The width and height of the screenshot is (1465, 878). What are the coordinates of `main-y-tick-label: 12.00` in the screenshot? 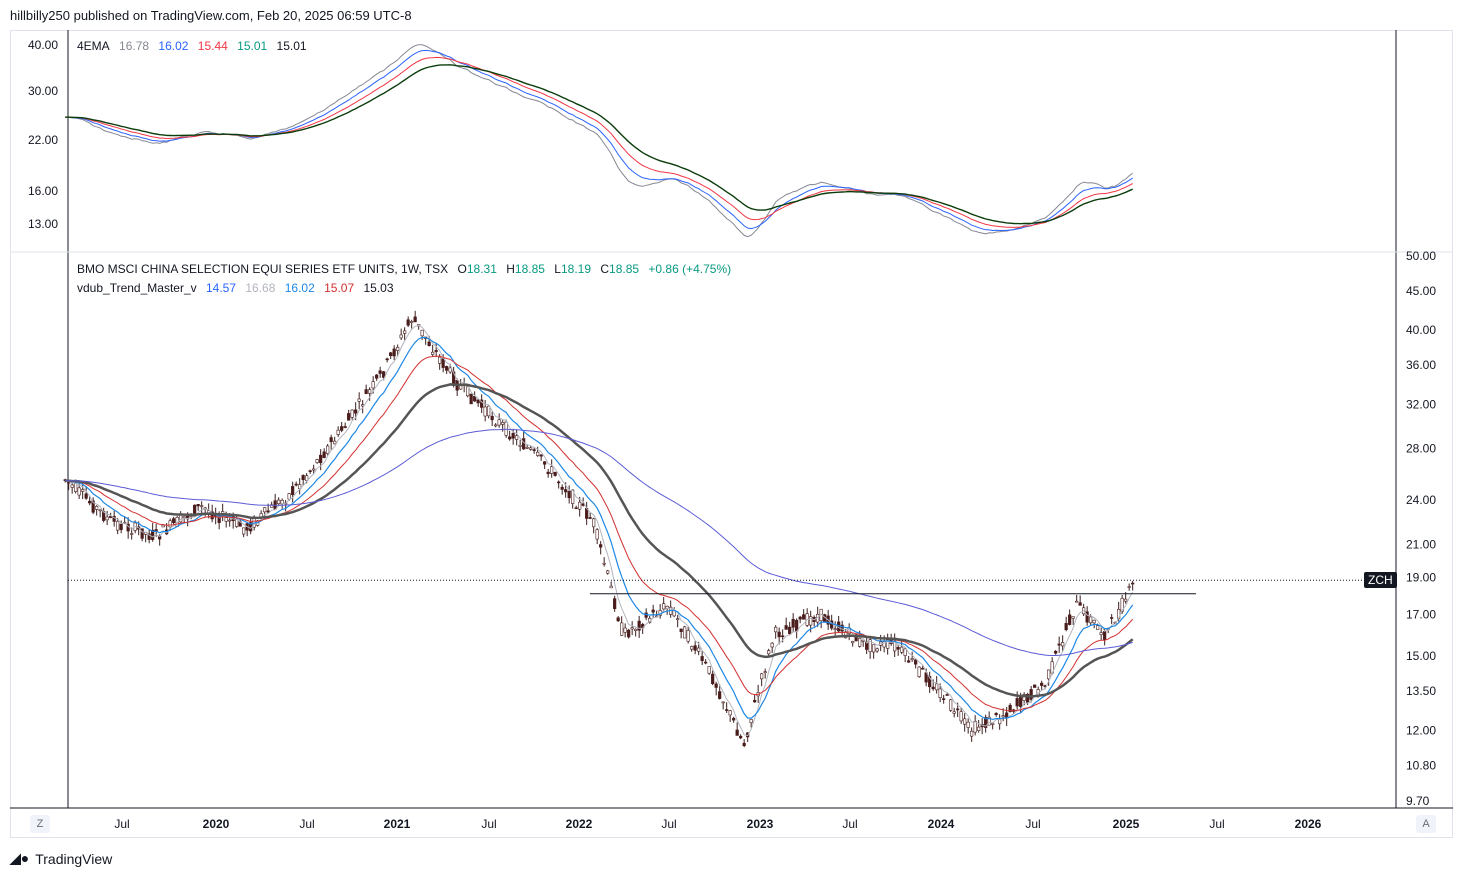 It's located at (1421, 730).